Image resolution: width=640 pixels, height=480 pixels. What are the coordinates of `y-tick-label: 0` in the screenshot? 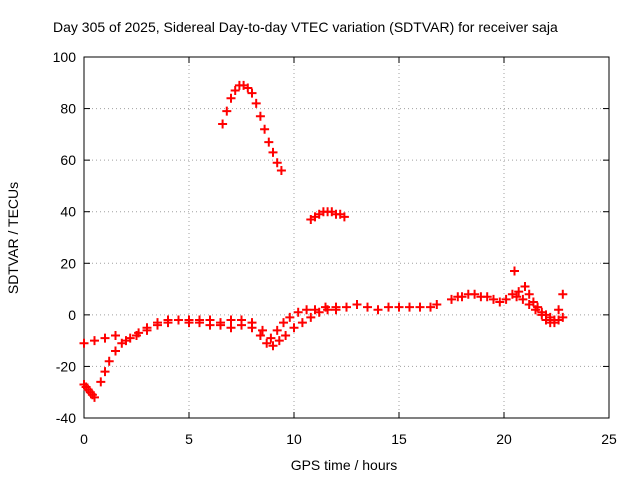 It's located at (72, 315).